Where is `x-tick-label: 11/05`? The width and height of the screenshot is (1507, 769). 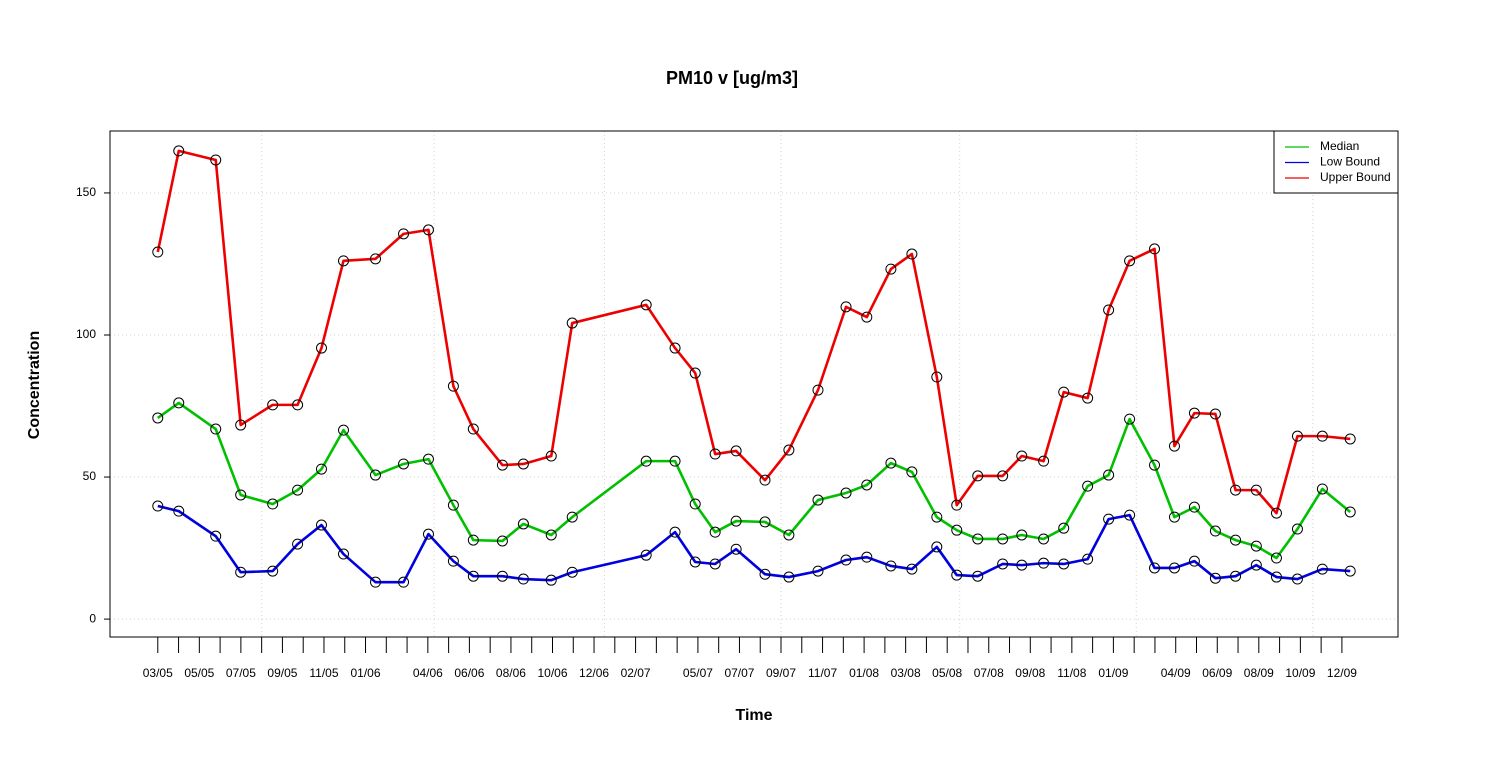
x-tick-label: 11/05 is located at coordinates (323, 673).